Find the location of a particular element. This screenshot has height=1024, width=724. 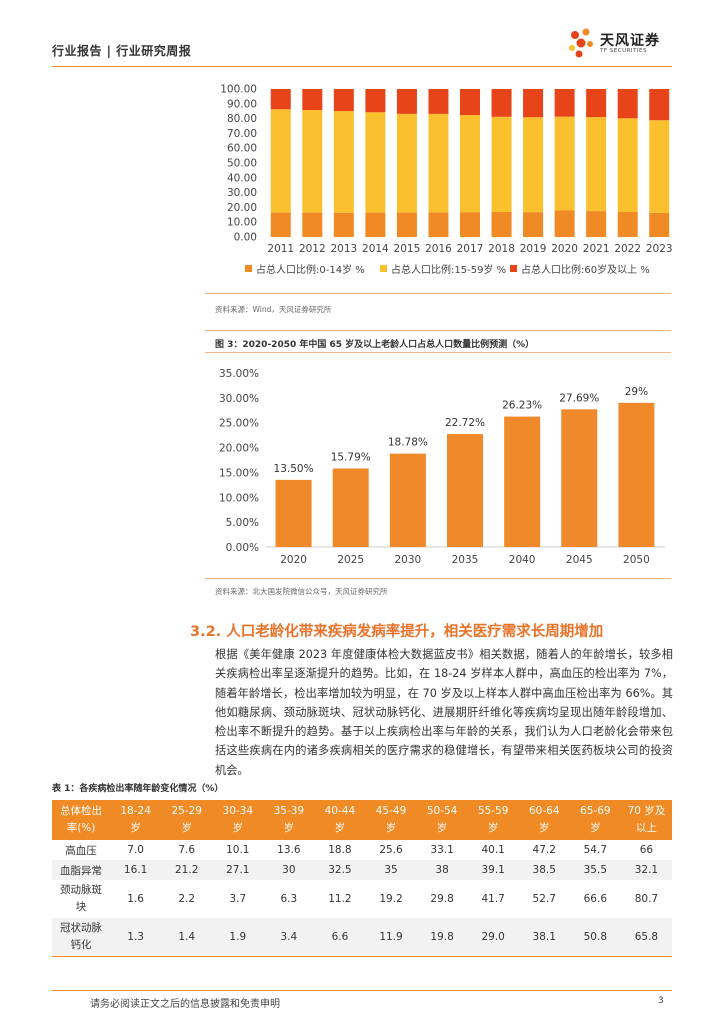

table-cell: 11.9 is located at coordinates (391, 937).